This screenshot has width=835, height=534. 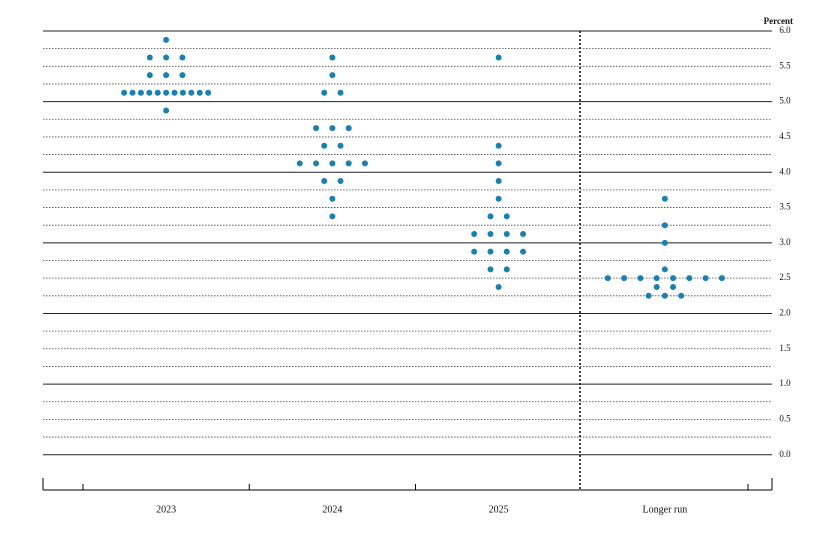 I want to click on x-tick-label: Longer run, so click(x=665, y=509).